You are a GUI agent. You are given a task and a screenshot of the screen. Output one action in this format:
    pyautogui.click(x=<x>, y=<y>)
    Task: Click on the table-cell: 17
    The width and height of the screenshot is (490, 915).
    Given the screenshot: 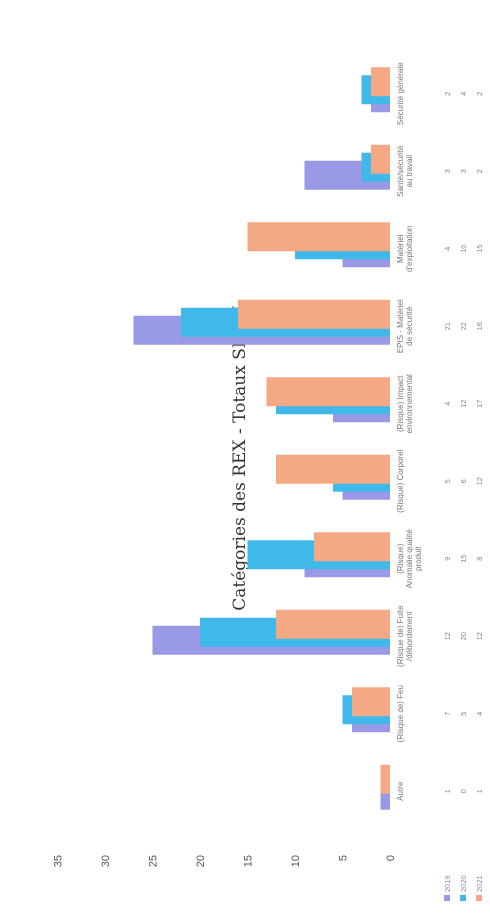 What is the action you would take?
    pyautogui.click(x=479, y=404)
    